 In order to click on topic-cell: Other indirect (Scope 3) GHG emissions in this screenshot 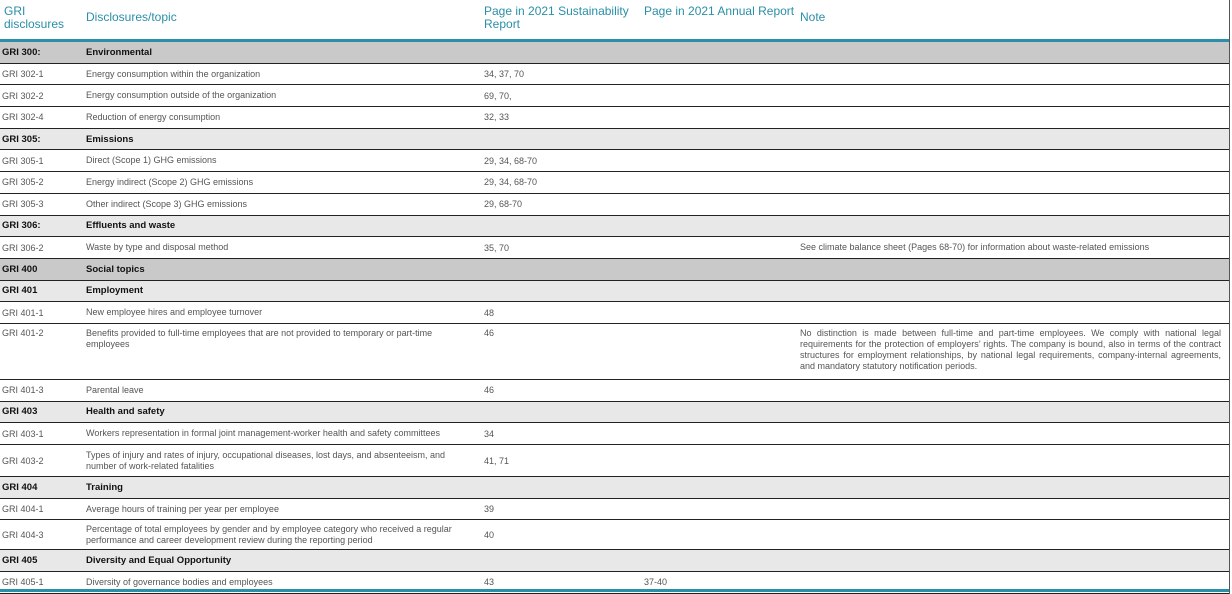, I will do `click(167, 203)`.